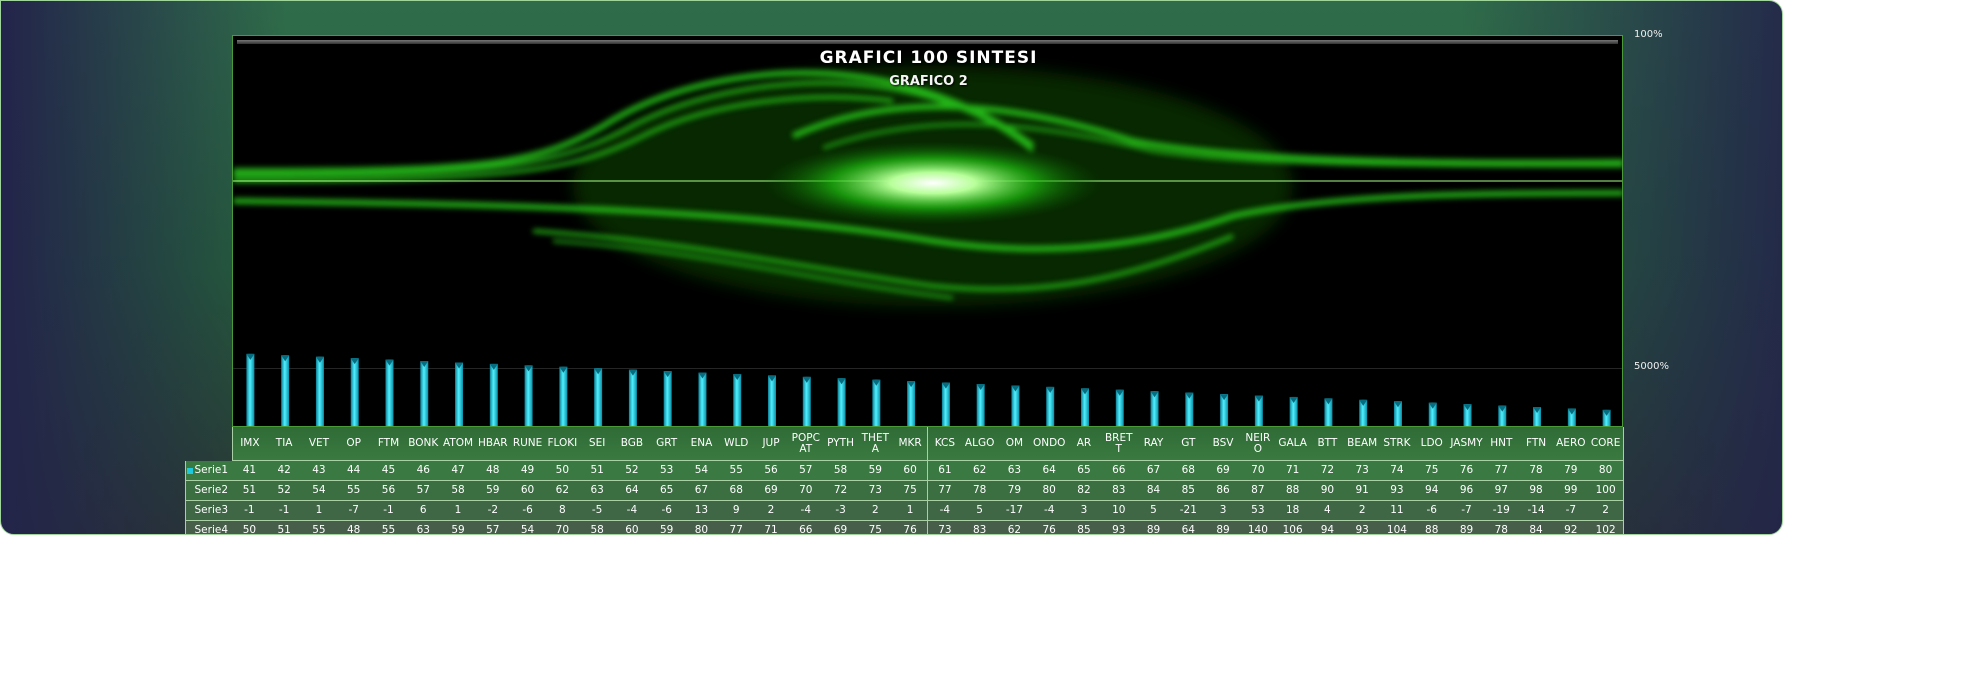  Describe the element at coordinates (284, 490) in the screenshot. I see `table-cell-text: 52` at that location.